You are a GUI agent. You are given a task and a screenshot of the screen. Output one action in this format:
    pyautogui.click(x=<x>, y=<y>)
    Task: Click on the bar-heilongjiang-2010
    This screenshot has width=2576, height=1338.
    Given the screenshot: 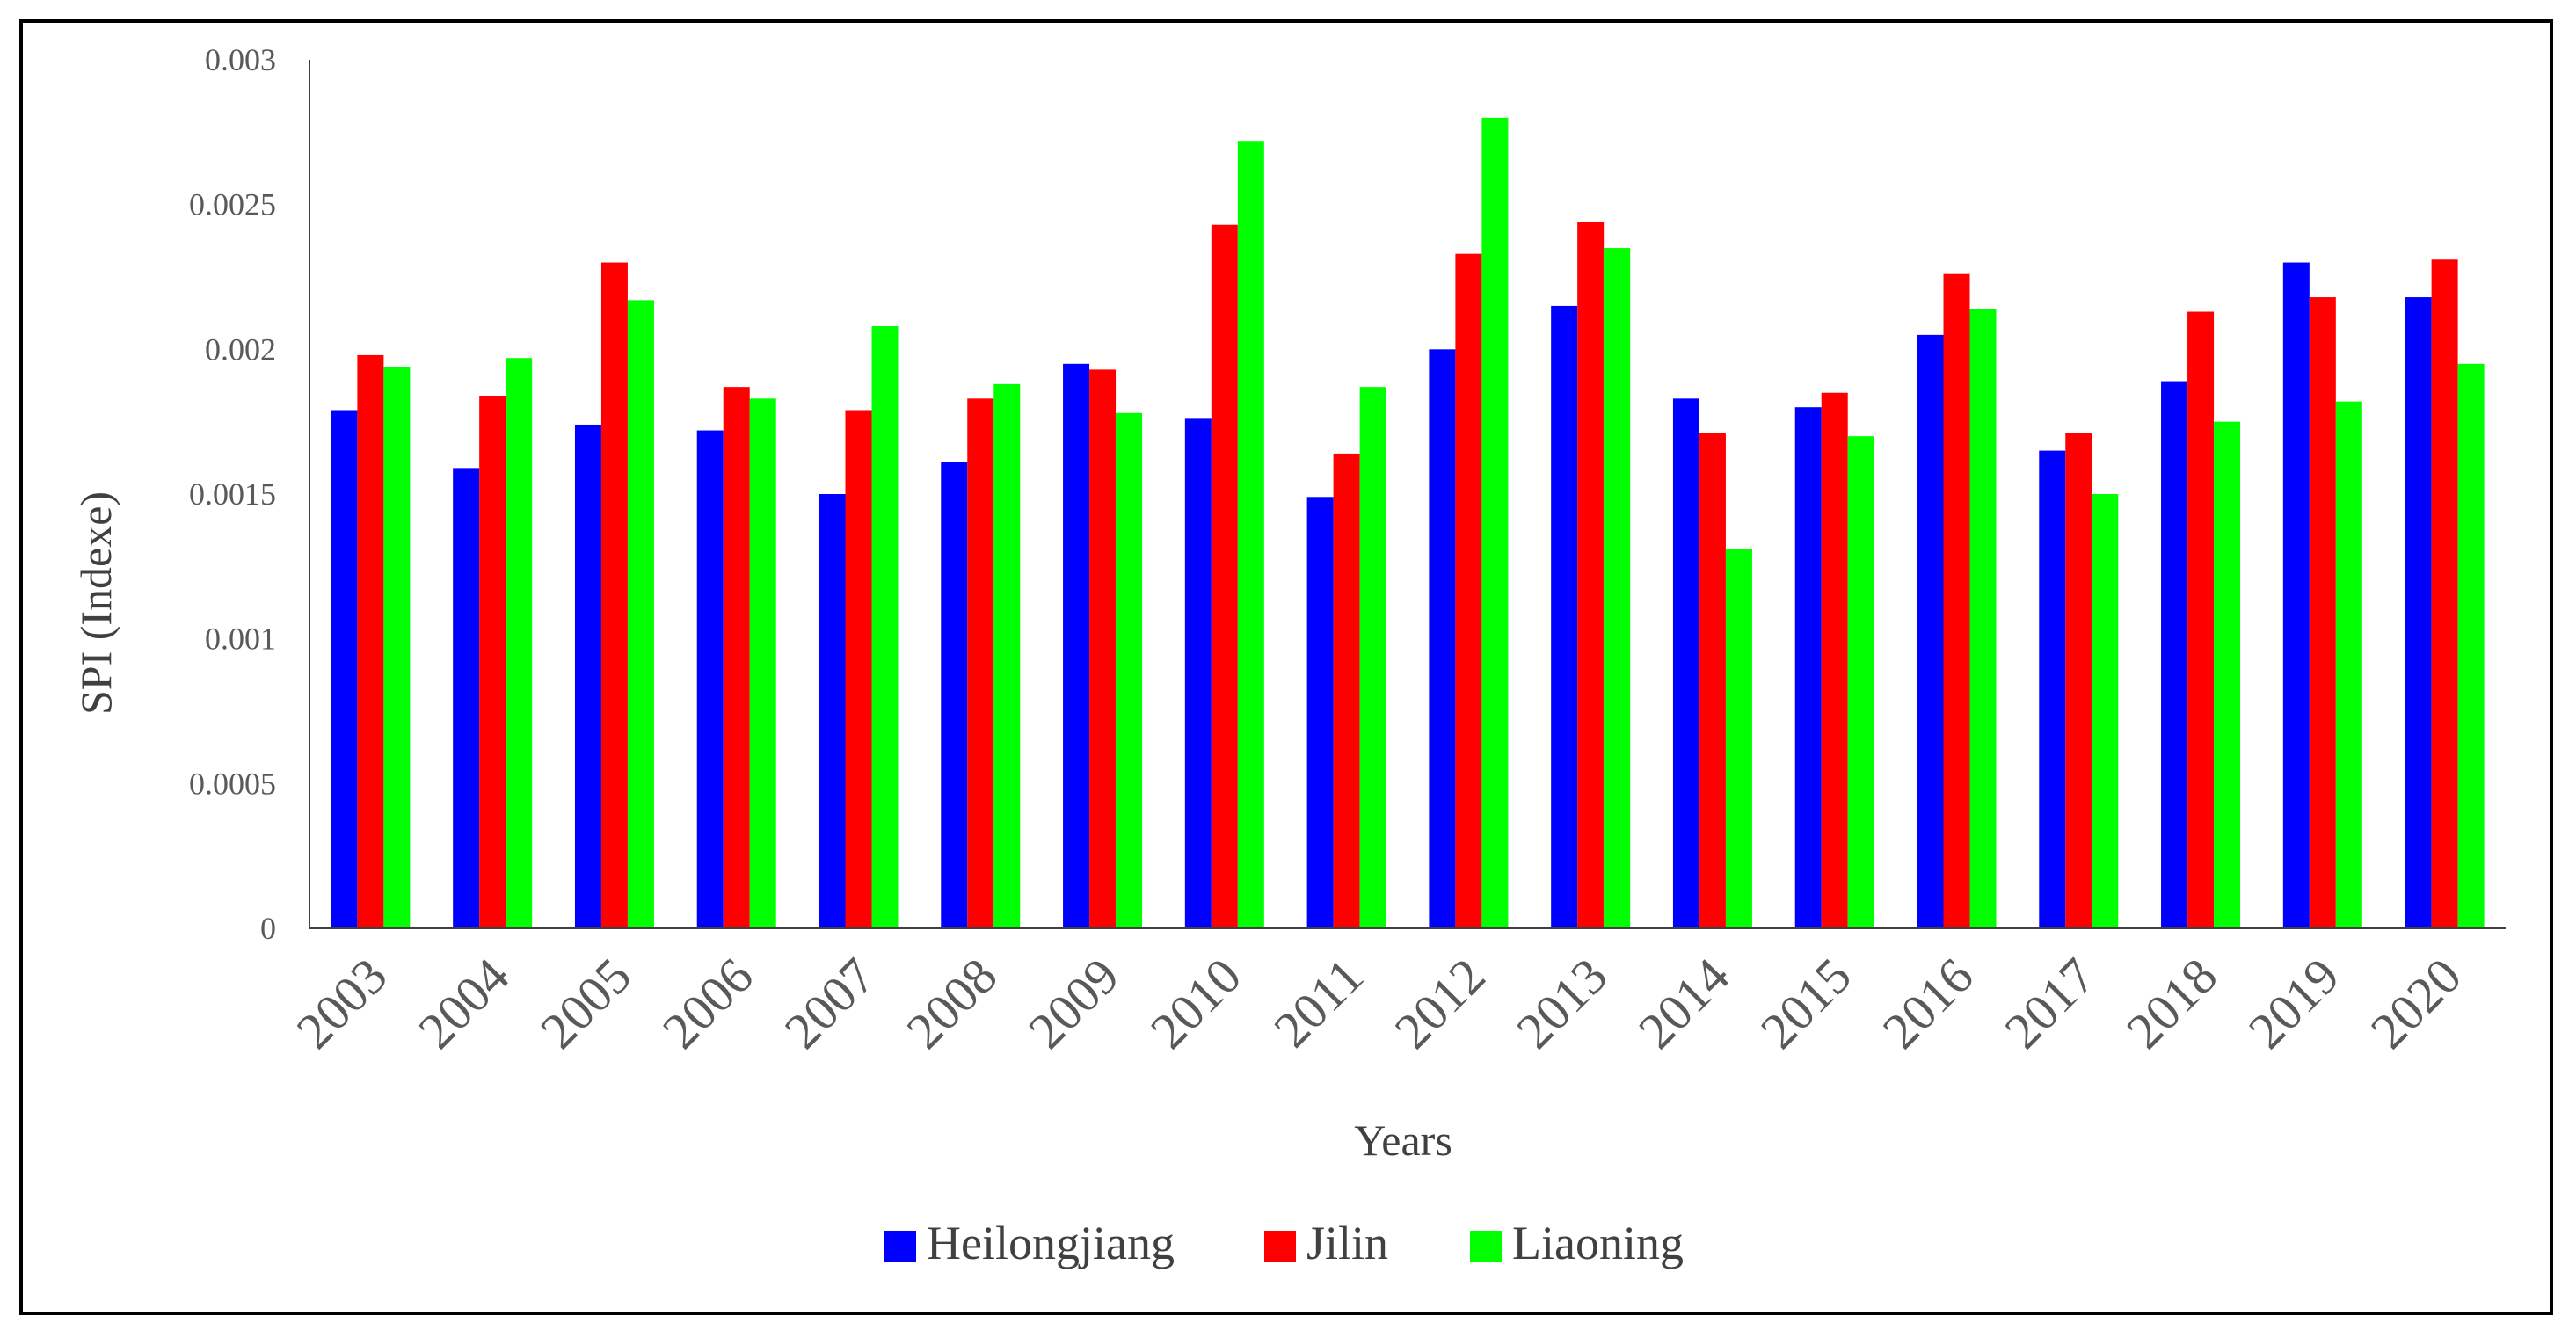 What is the action you would take?
    pyautogui.click(x=1198, y=673)
    